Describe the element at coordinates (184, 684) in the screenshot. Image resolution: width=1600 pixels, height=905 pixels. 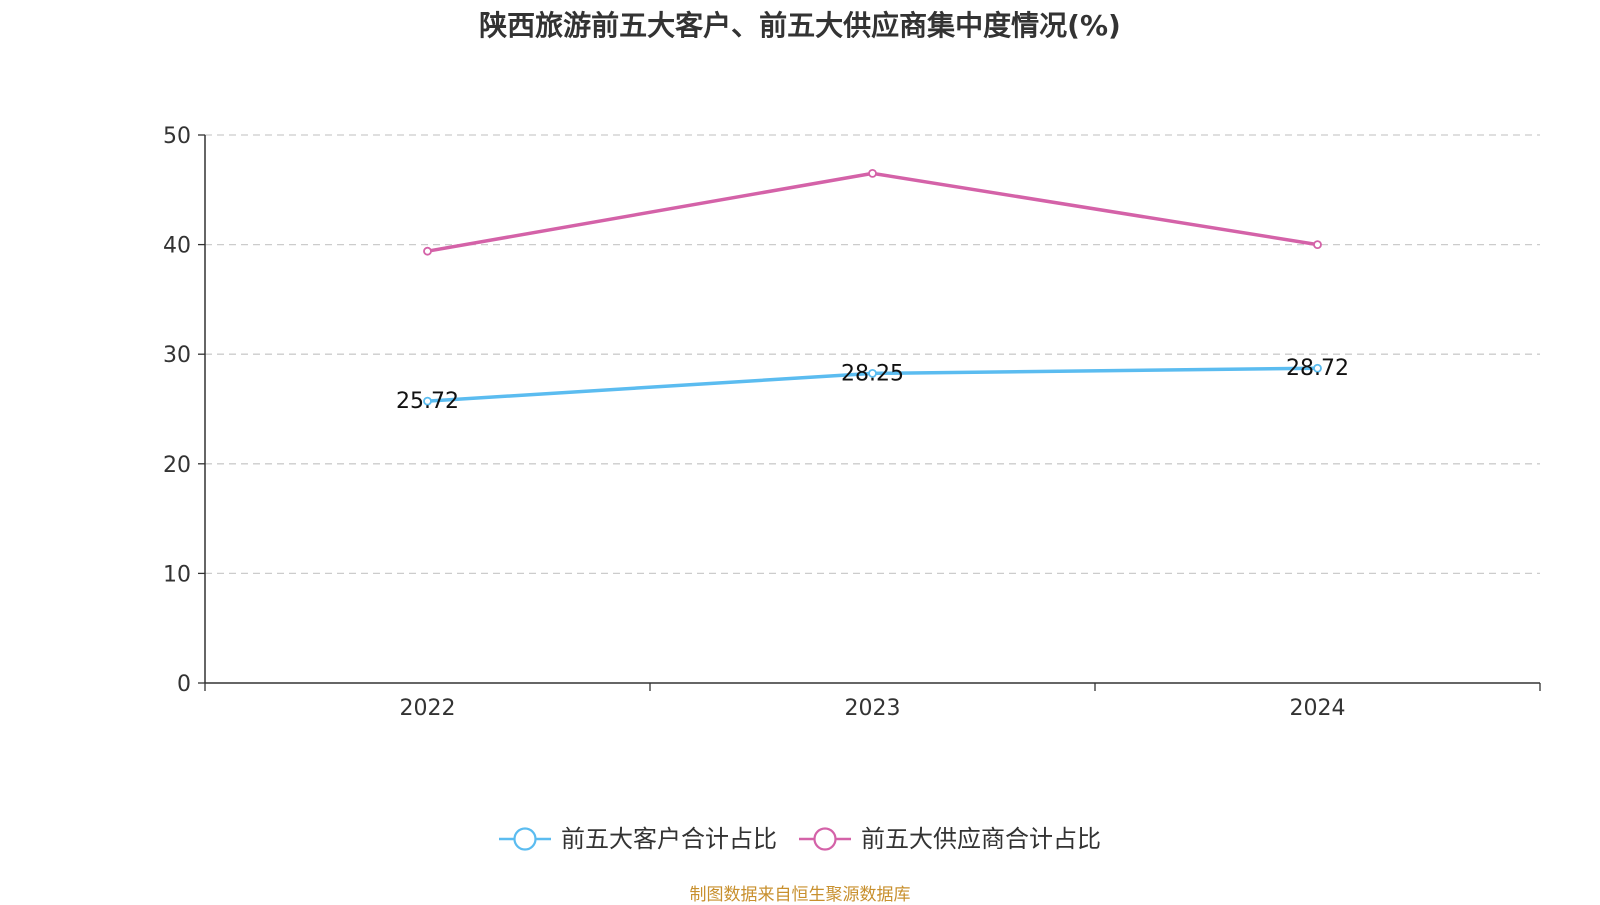
I see `y-tick-label: 0` at that location.